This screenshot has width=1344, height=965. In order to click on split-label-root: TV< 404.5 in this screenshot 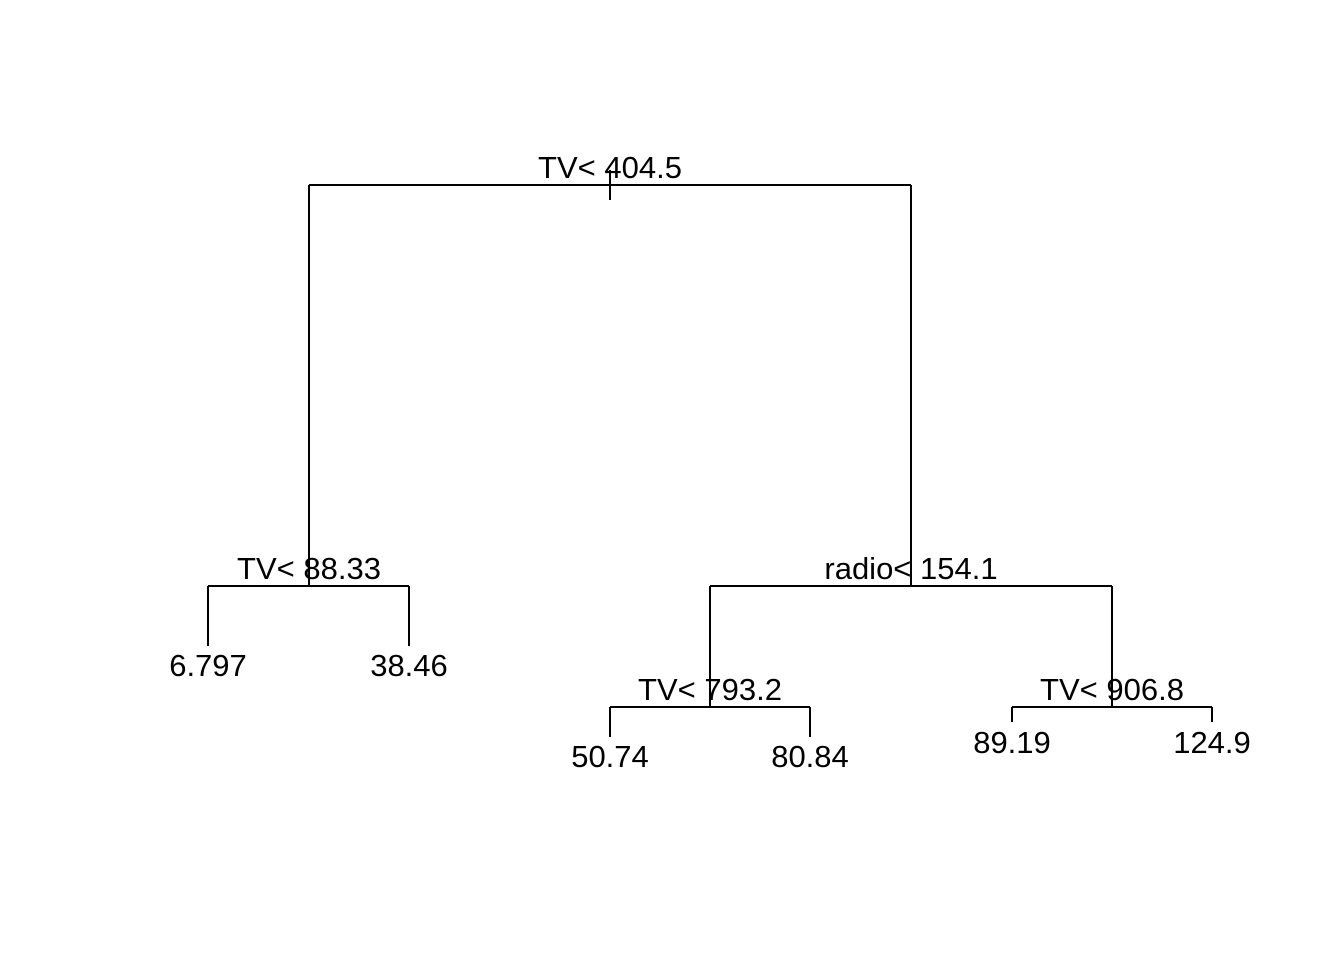, I will do `click(610, 167)`.